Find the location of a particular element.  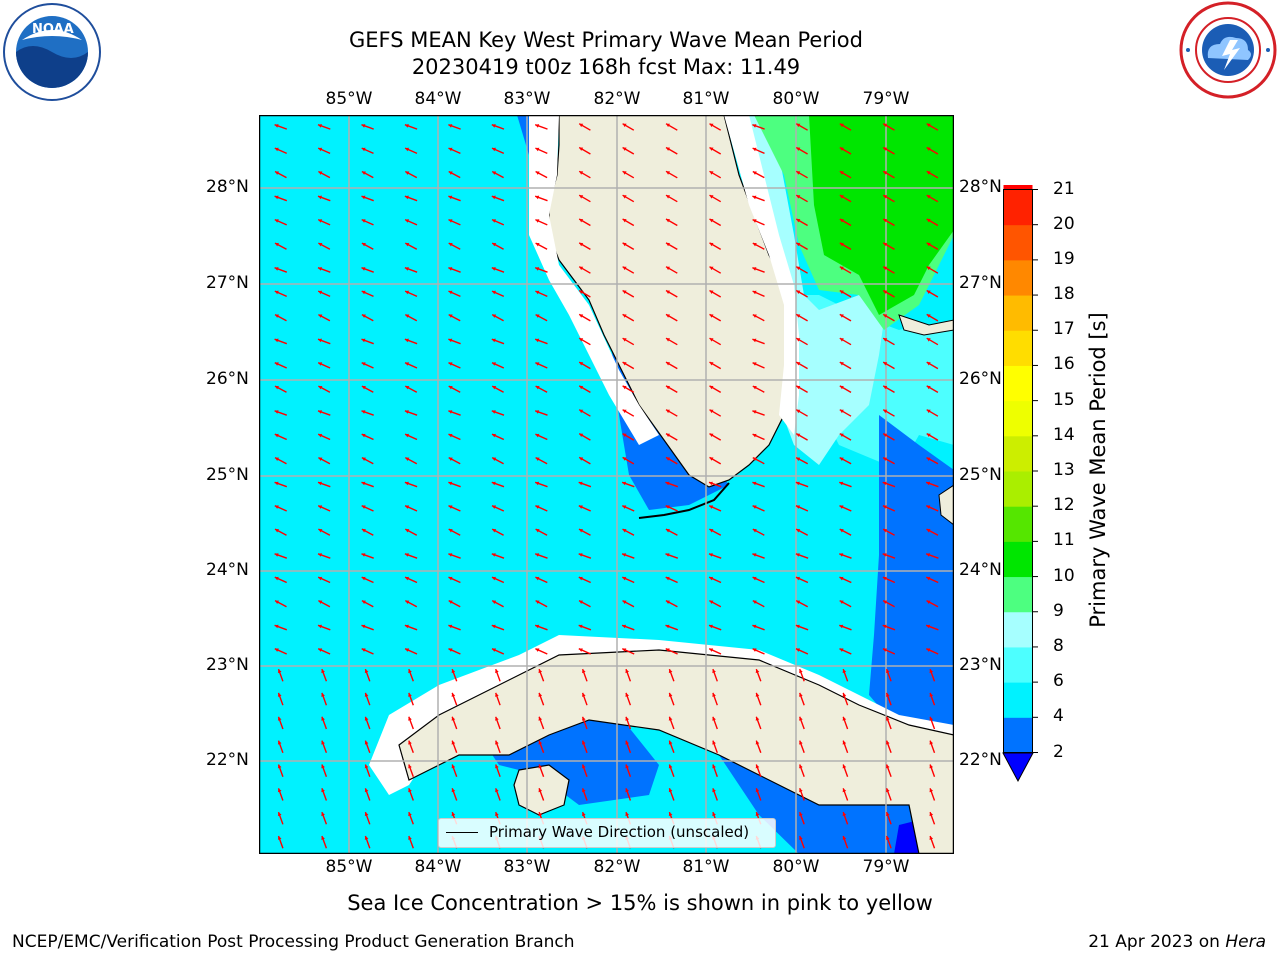

colorbar-extend-triangle is located at coordinates (1018, 767).